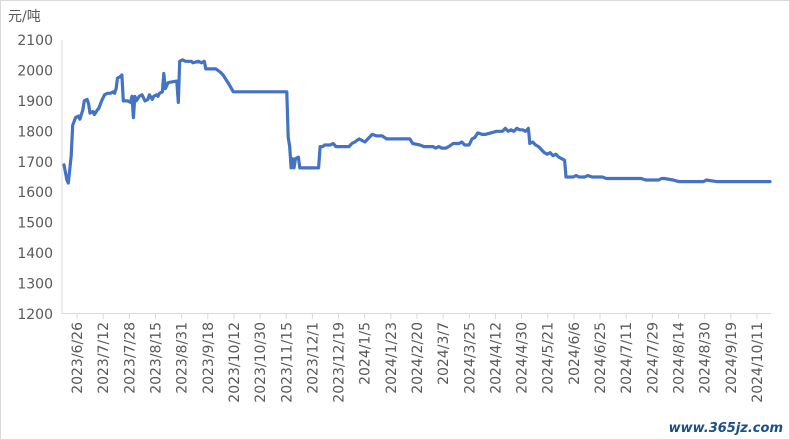  I want to click on y-tick-label: 1400, so click(35, 254).